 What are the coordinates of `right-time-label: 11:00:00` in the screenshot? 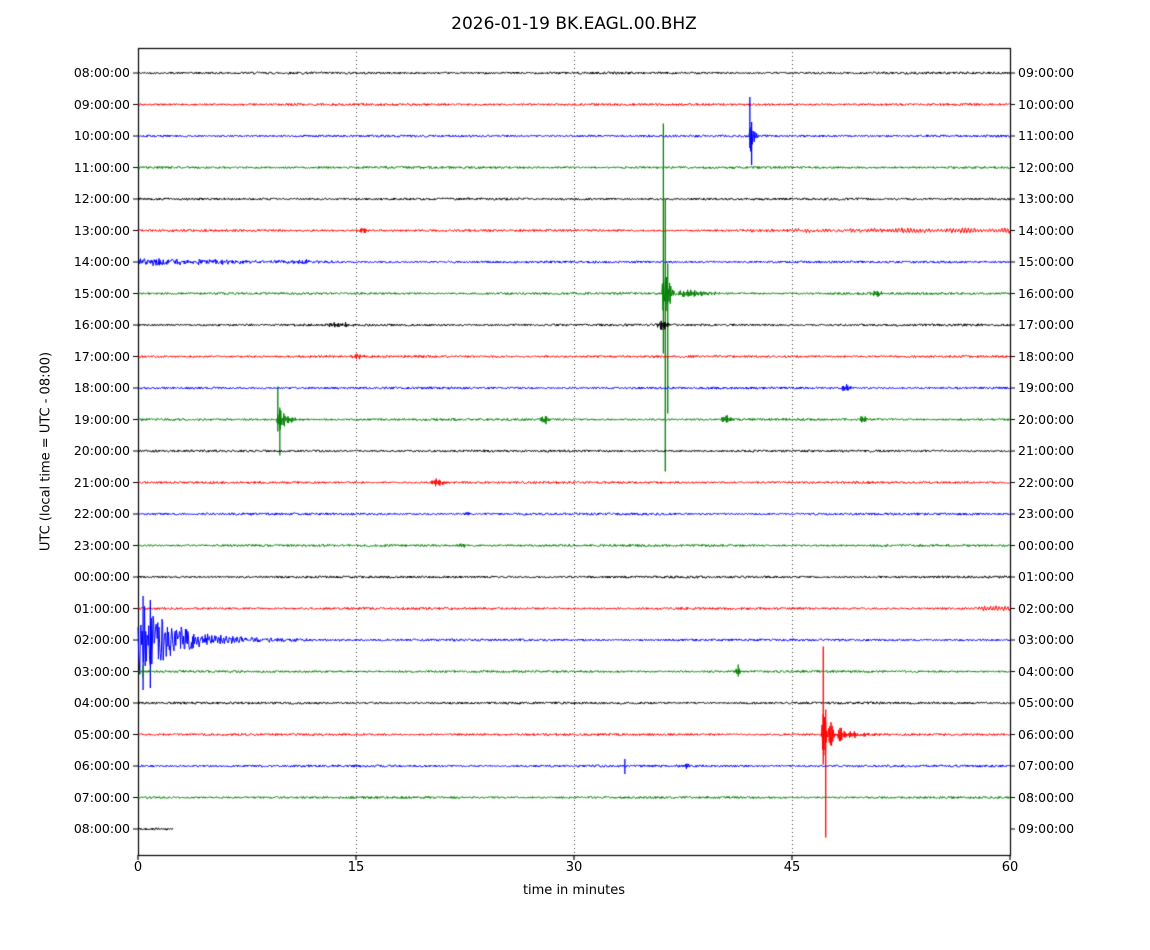 It's located at (1046, 135).